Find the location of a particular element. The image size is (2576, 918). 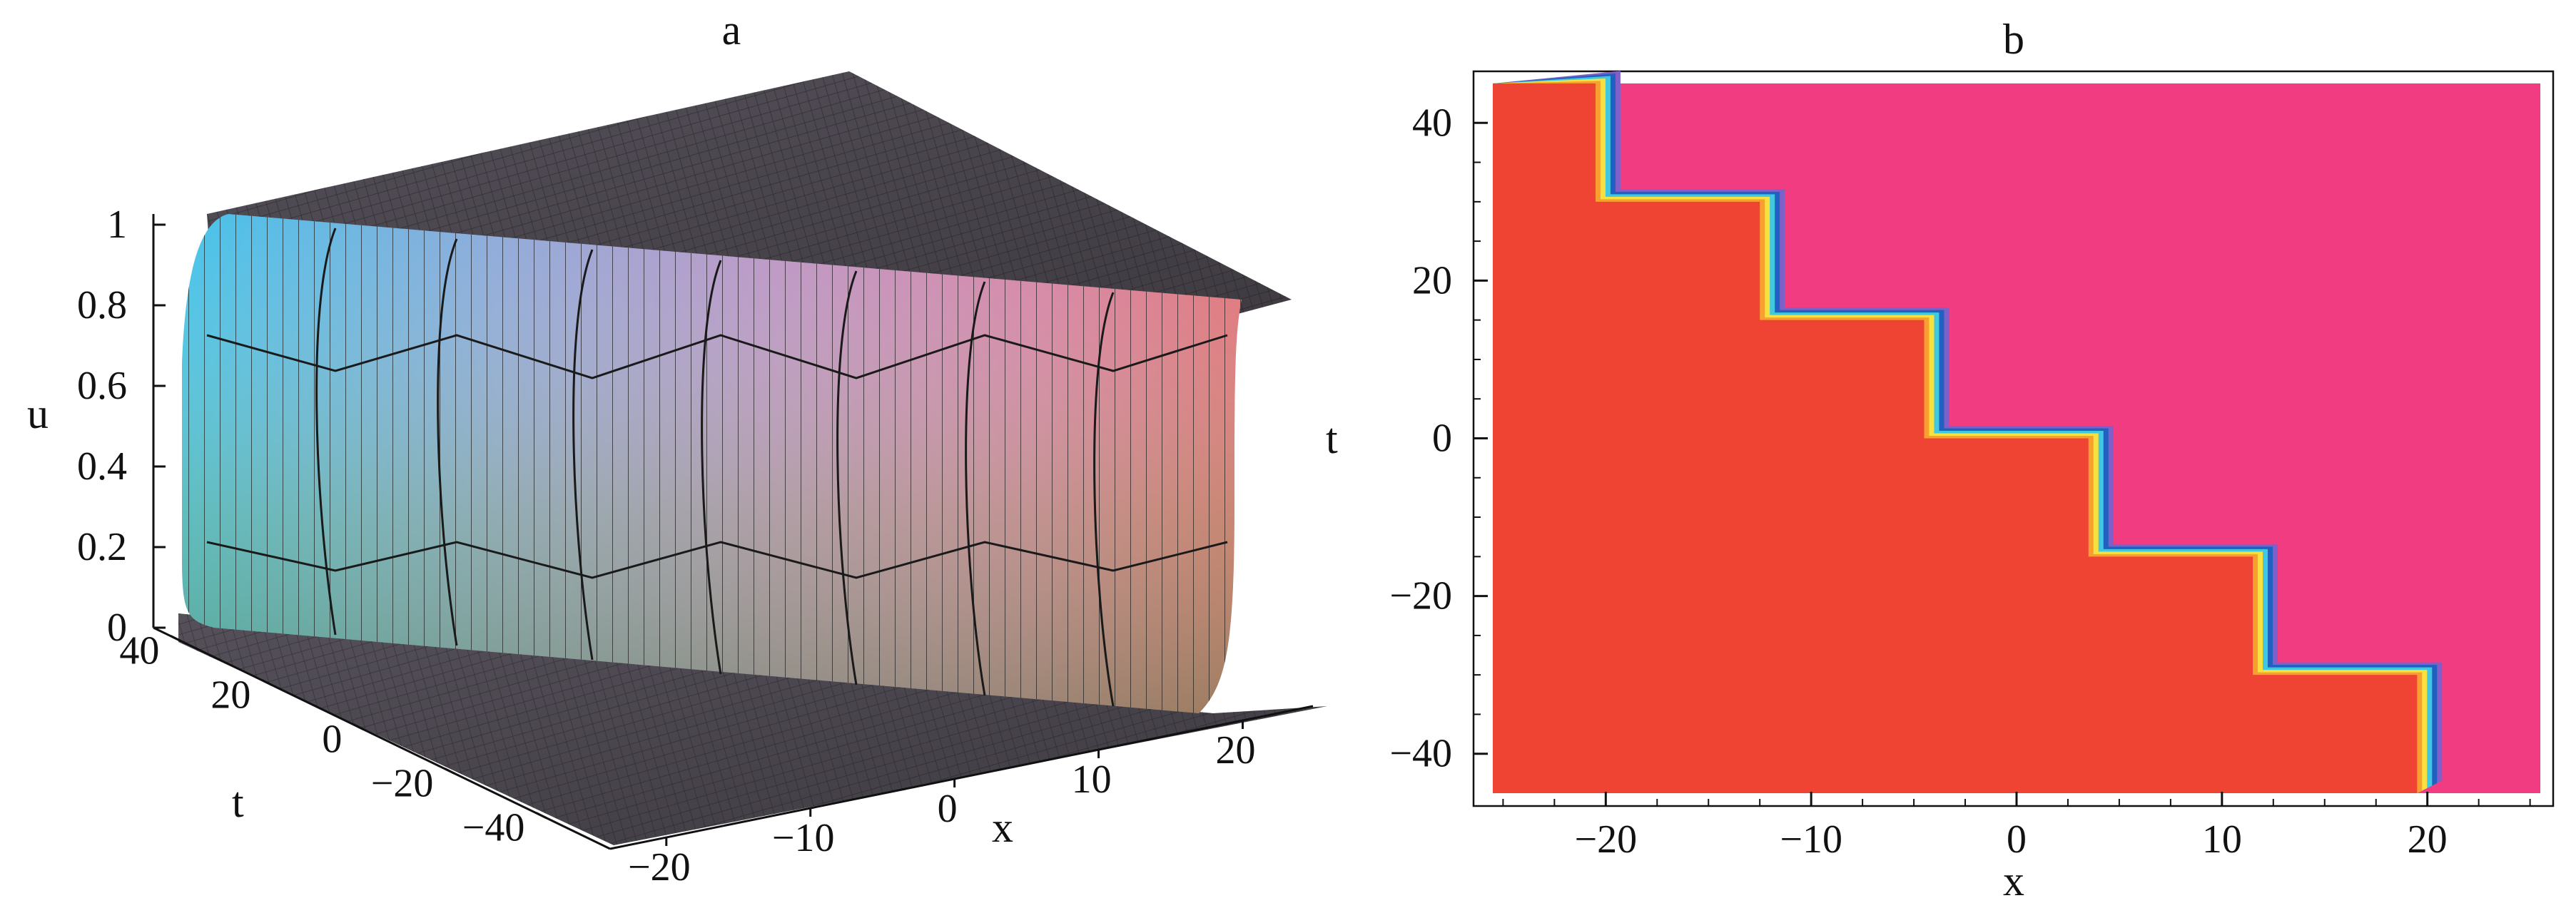

u-tick-label: 0 is located at coordinates (117, 628).